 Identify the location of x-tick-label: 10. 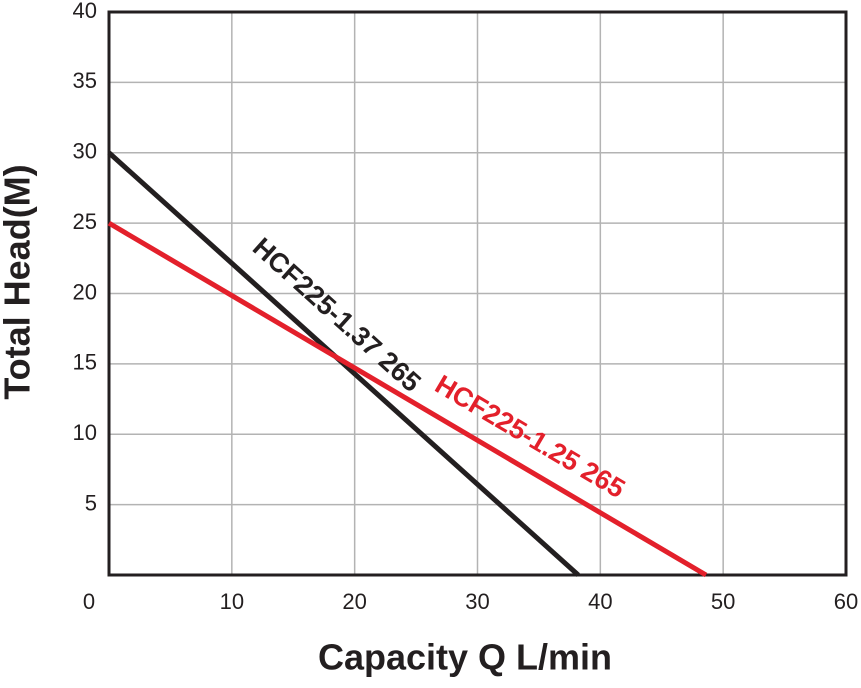
(232, 601).